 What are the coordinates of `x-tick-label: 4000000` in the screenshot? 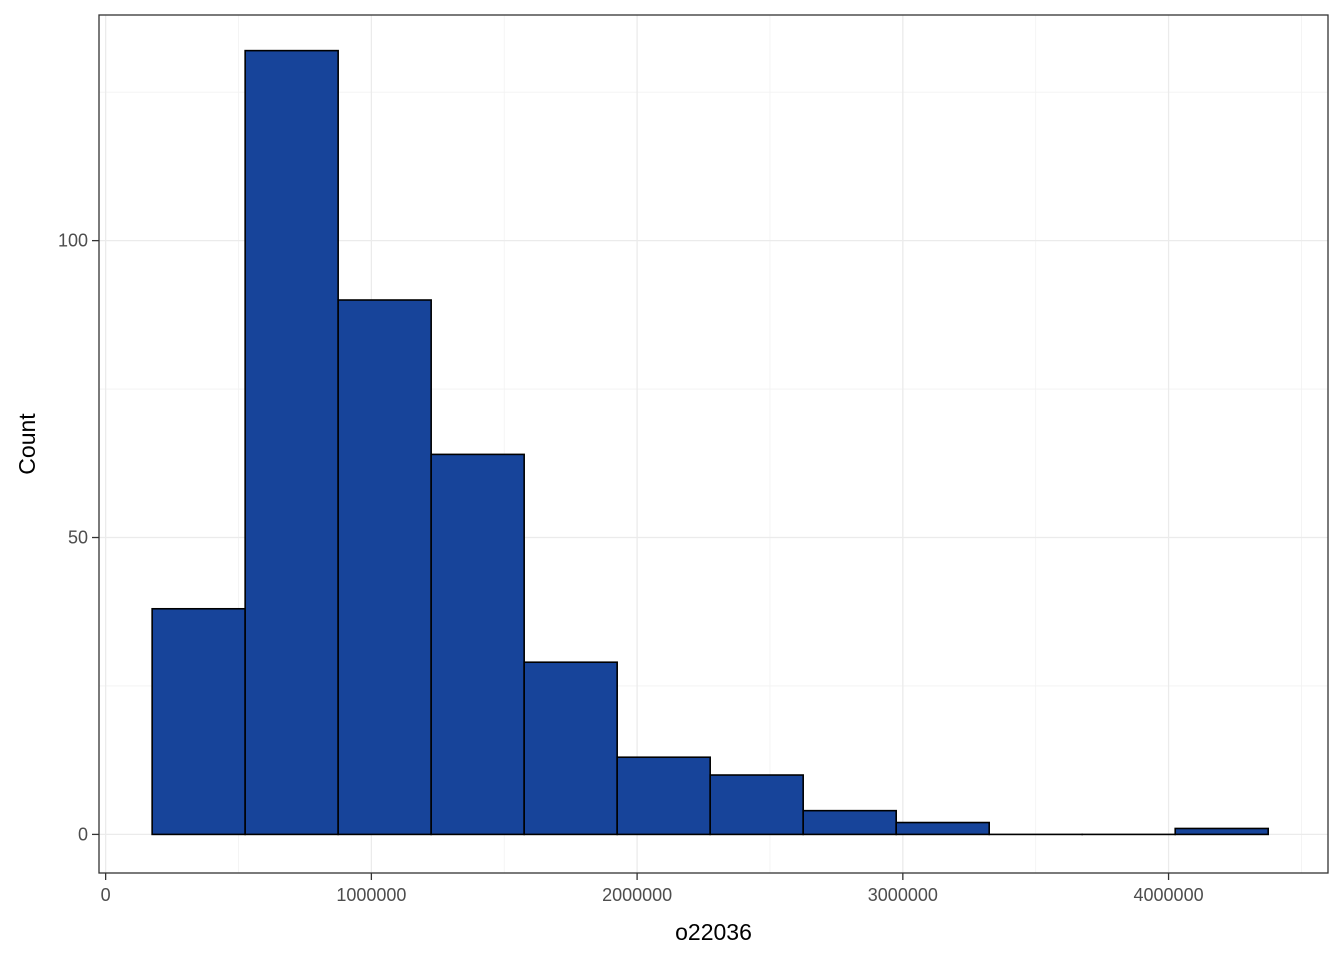 It's located at (1169, 895).